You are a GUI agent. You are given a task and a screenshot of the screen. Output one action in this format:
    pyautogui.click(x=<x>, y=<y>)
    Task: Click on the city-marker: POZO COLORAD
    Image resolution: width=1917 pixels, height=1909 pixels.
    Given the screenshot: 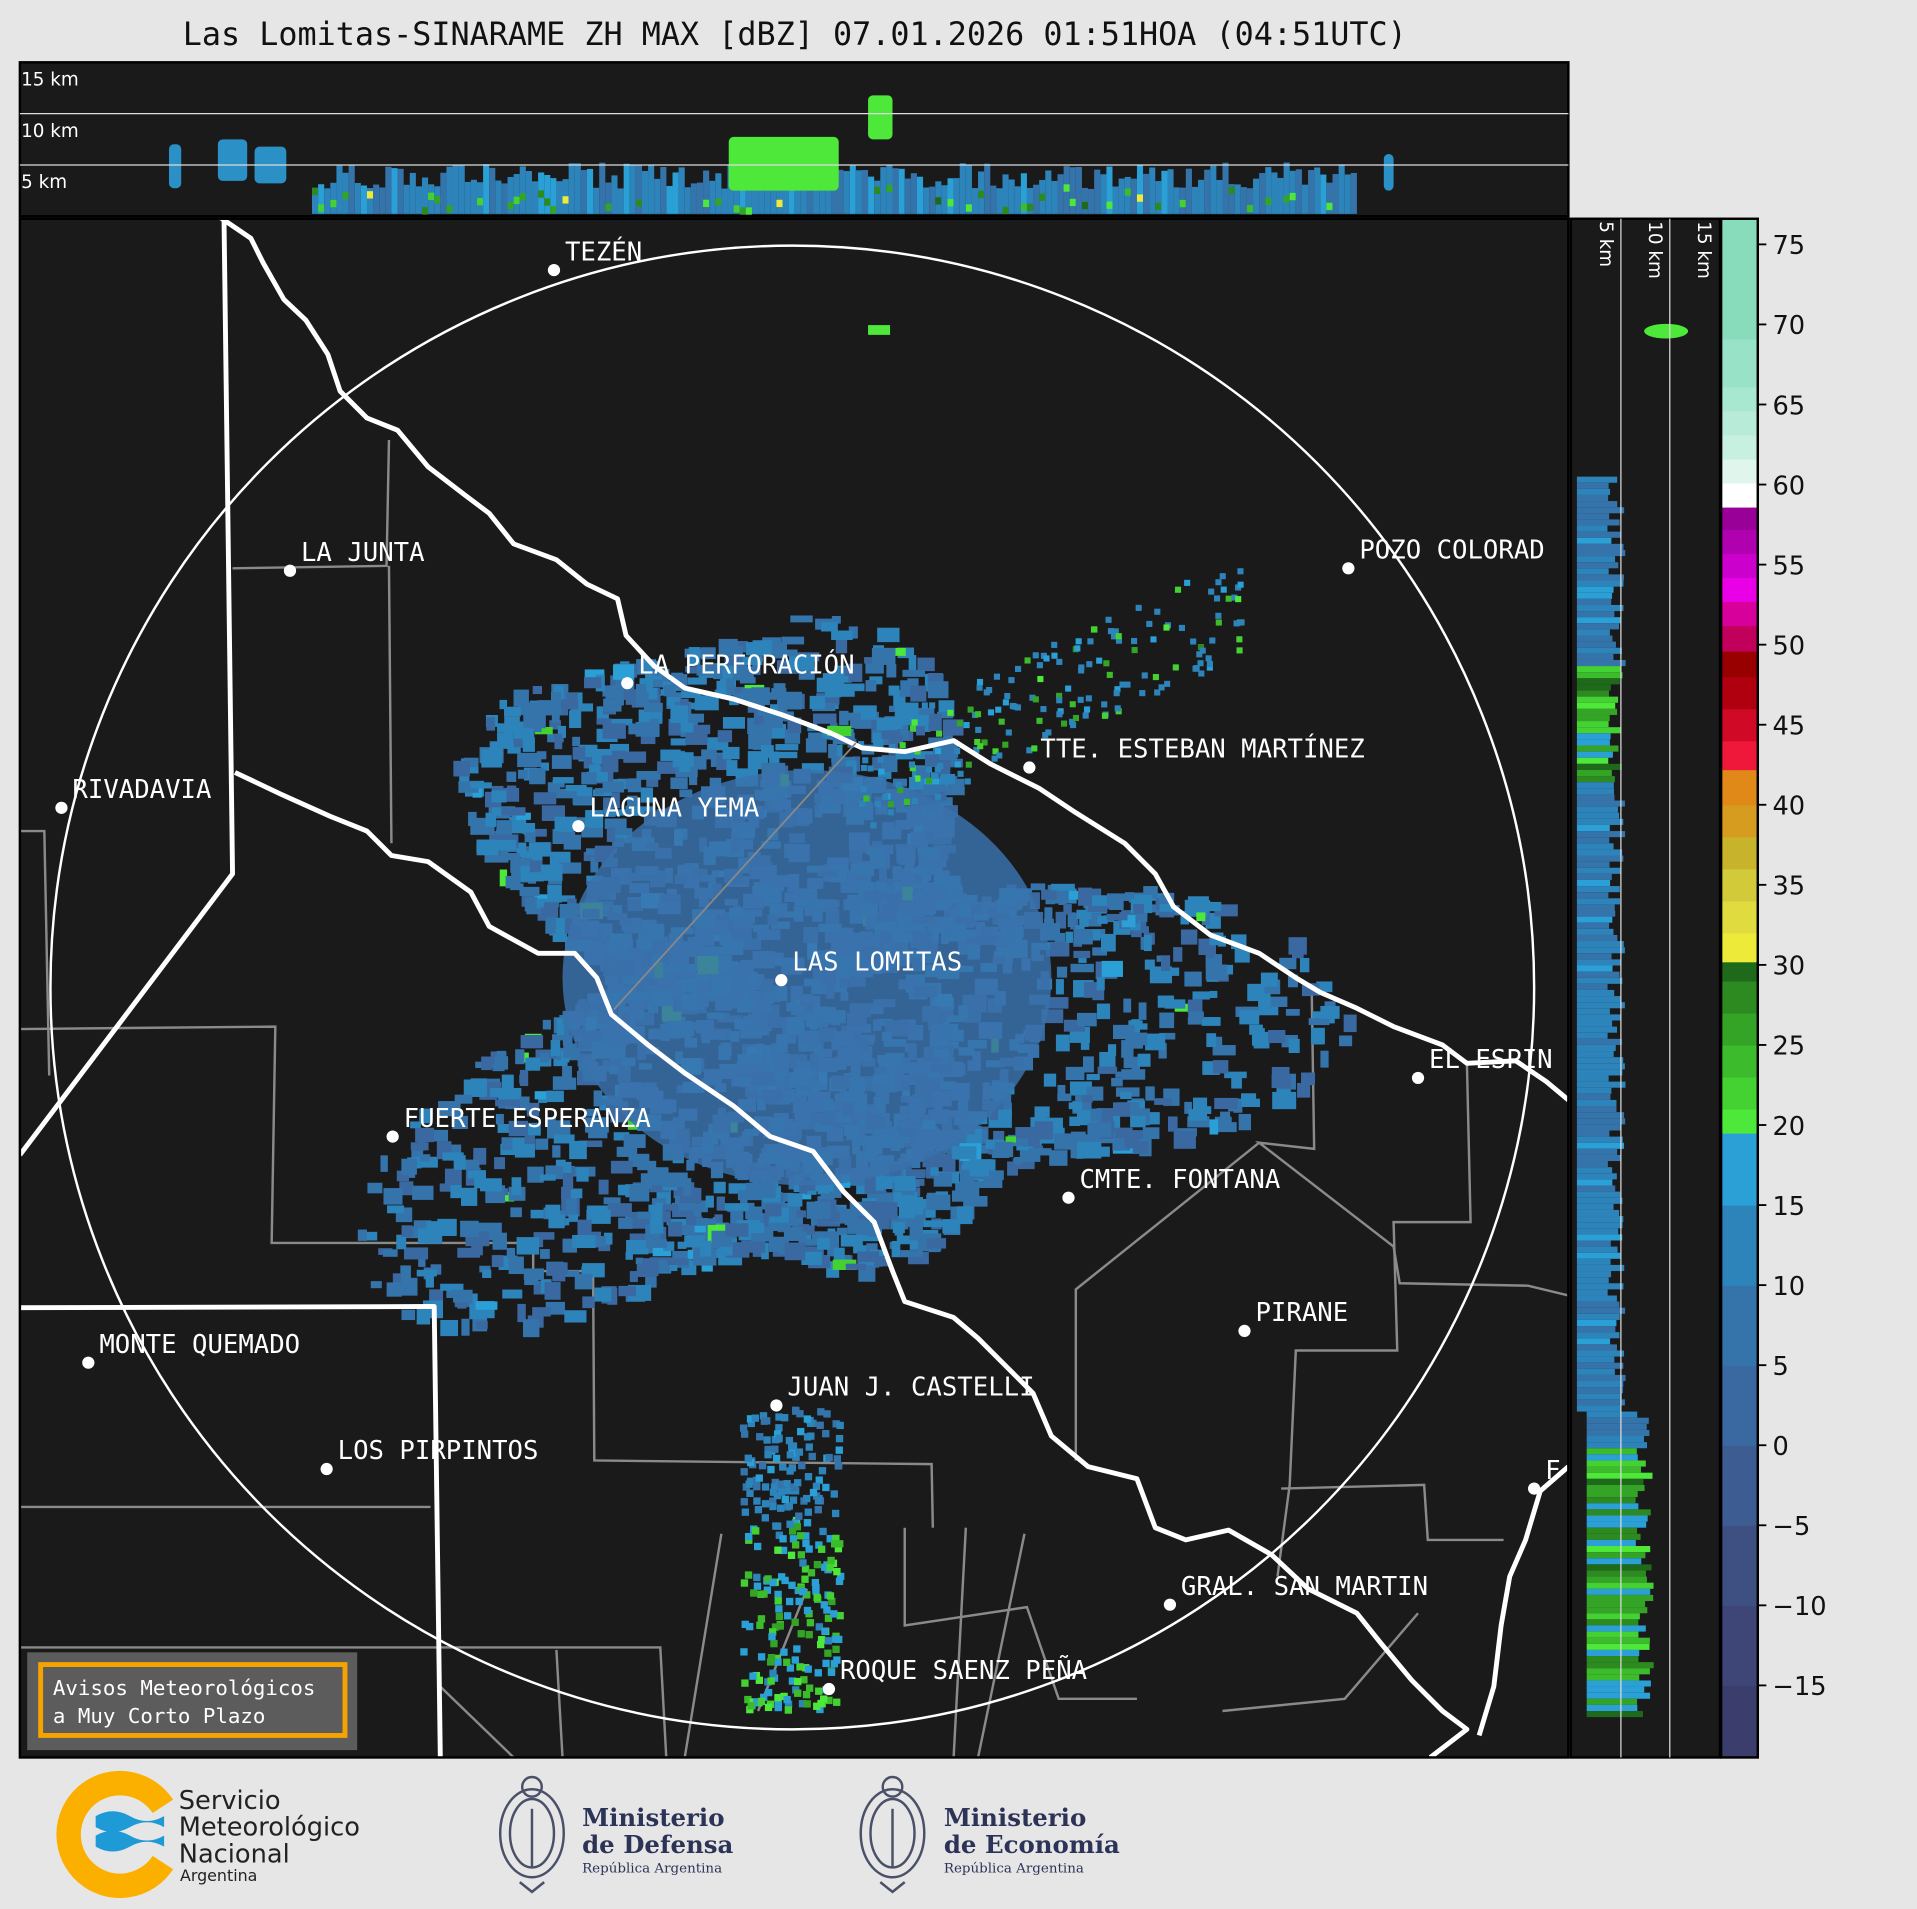 What is the action you would take?
    pyautogui.click(x=1443, y=555)
    